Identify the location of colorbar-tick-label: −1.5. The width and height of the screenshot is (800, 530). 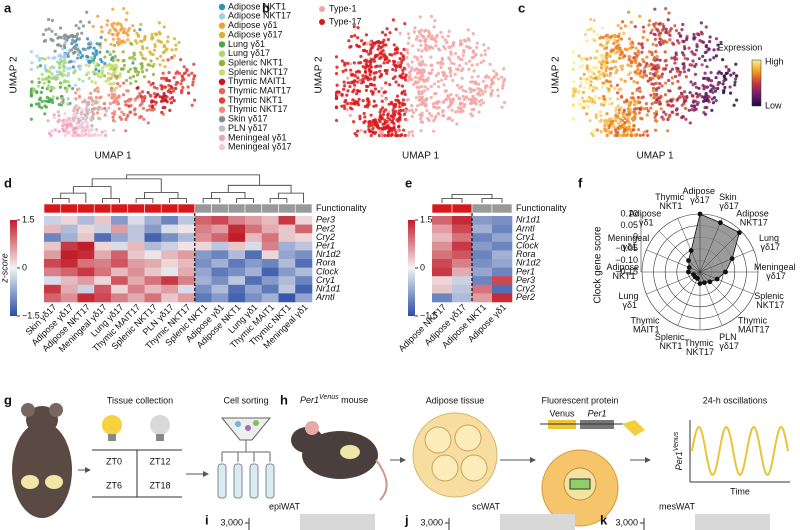
(31, 315).